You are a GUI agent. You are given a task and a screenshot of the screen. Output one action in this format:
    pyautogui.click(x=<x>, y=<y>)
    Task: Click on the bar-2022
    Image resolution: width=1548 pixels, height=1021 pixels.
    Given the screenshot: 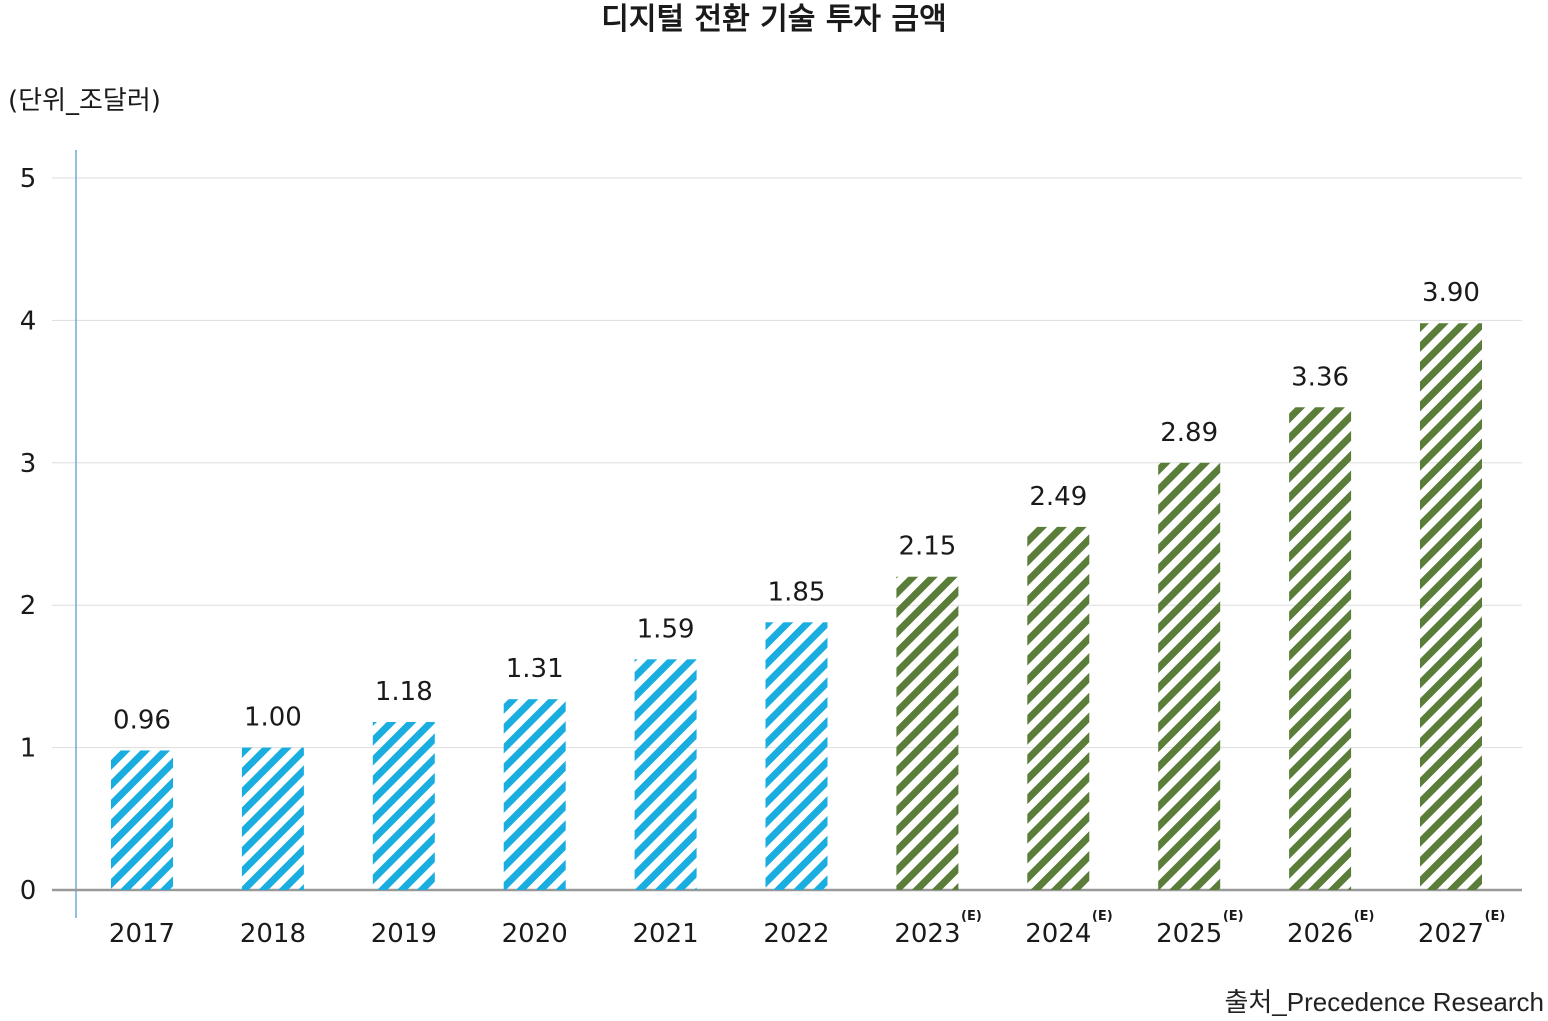 What is the action you would take?
    pyautogui.click(x=796, y=756)
    